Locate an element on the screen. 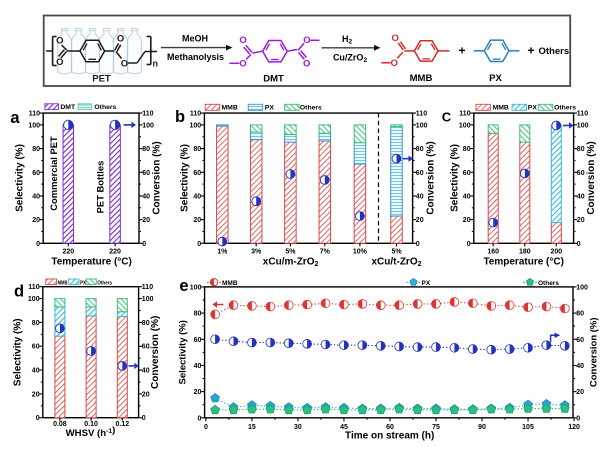 The height and width of the screenshot is (451, 615). svg-text: 105 is located at coordinates (528, 427).